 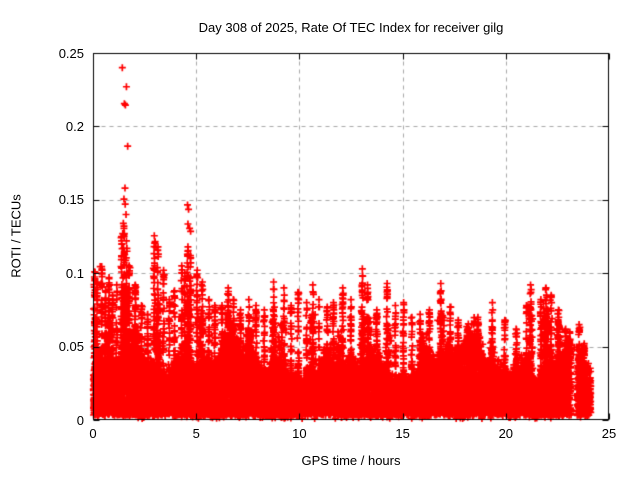 What do you see at coordinates (74, 273) in the screenshot?
I see `y-tick-label: 0.1` at bounding box center [74, 273].